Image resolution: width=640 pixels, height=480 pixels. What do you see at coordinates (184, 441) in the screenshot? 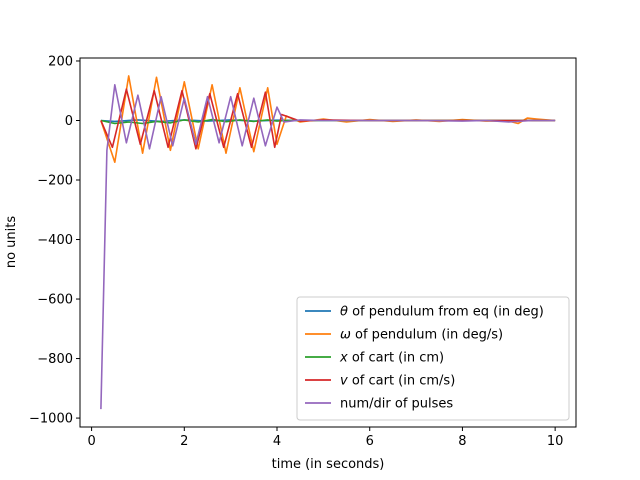
I see `x-tick-label: 2` at bounding box center [184, 441].